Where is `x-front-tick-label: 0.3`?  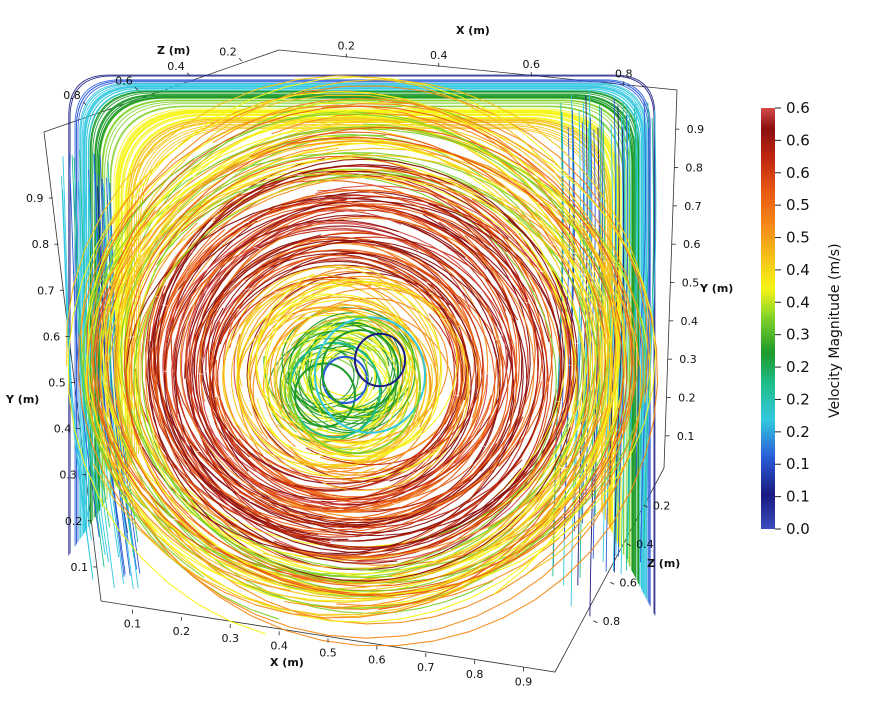
x-front-tick-label: 0.3 is located at coordinates (230, 638).